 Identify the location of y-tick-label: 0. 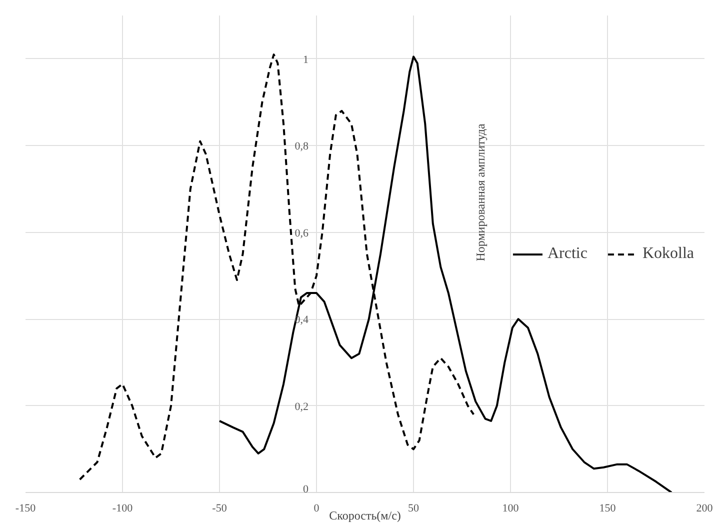
(306, 490).